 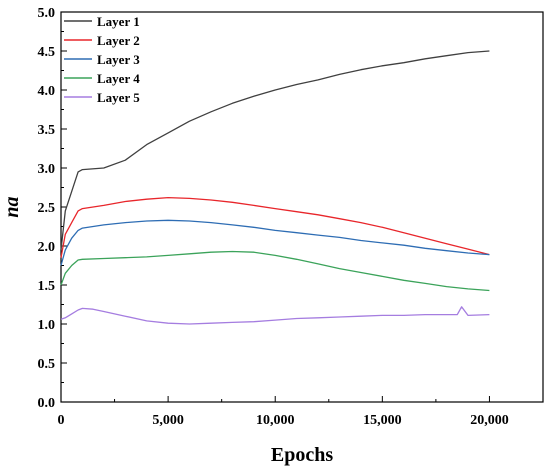 What do you see at coordinates (118, 59) in the screenshot?
I see `legend-label: Layer 3` at bounding box center [118, 59].